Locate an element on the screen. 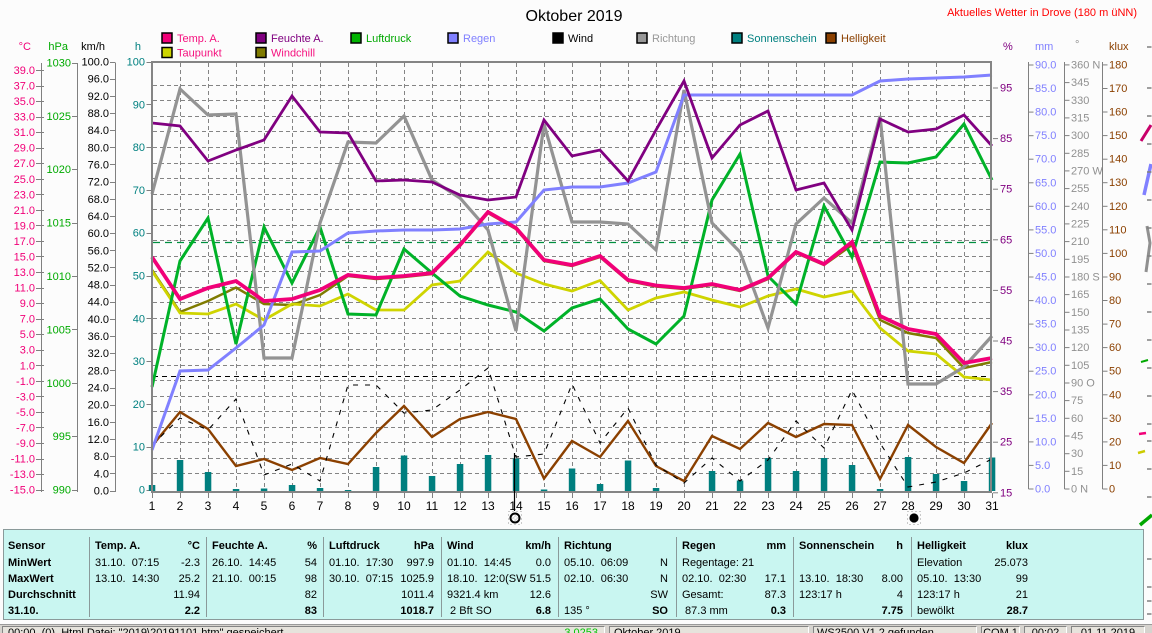 The width and height of the screenshot is (1152, 633). svg-text: 64.0 is located at coordinates (98, 217).